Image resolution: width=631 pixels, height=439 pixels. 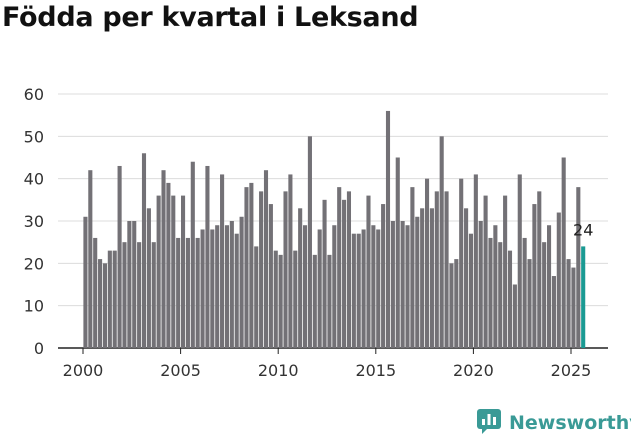 What do you see at coordinates (180, 370) in the screenshot?
I see `x-tick-label: 2005` at bounding box center [180, 370].